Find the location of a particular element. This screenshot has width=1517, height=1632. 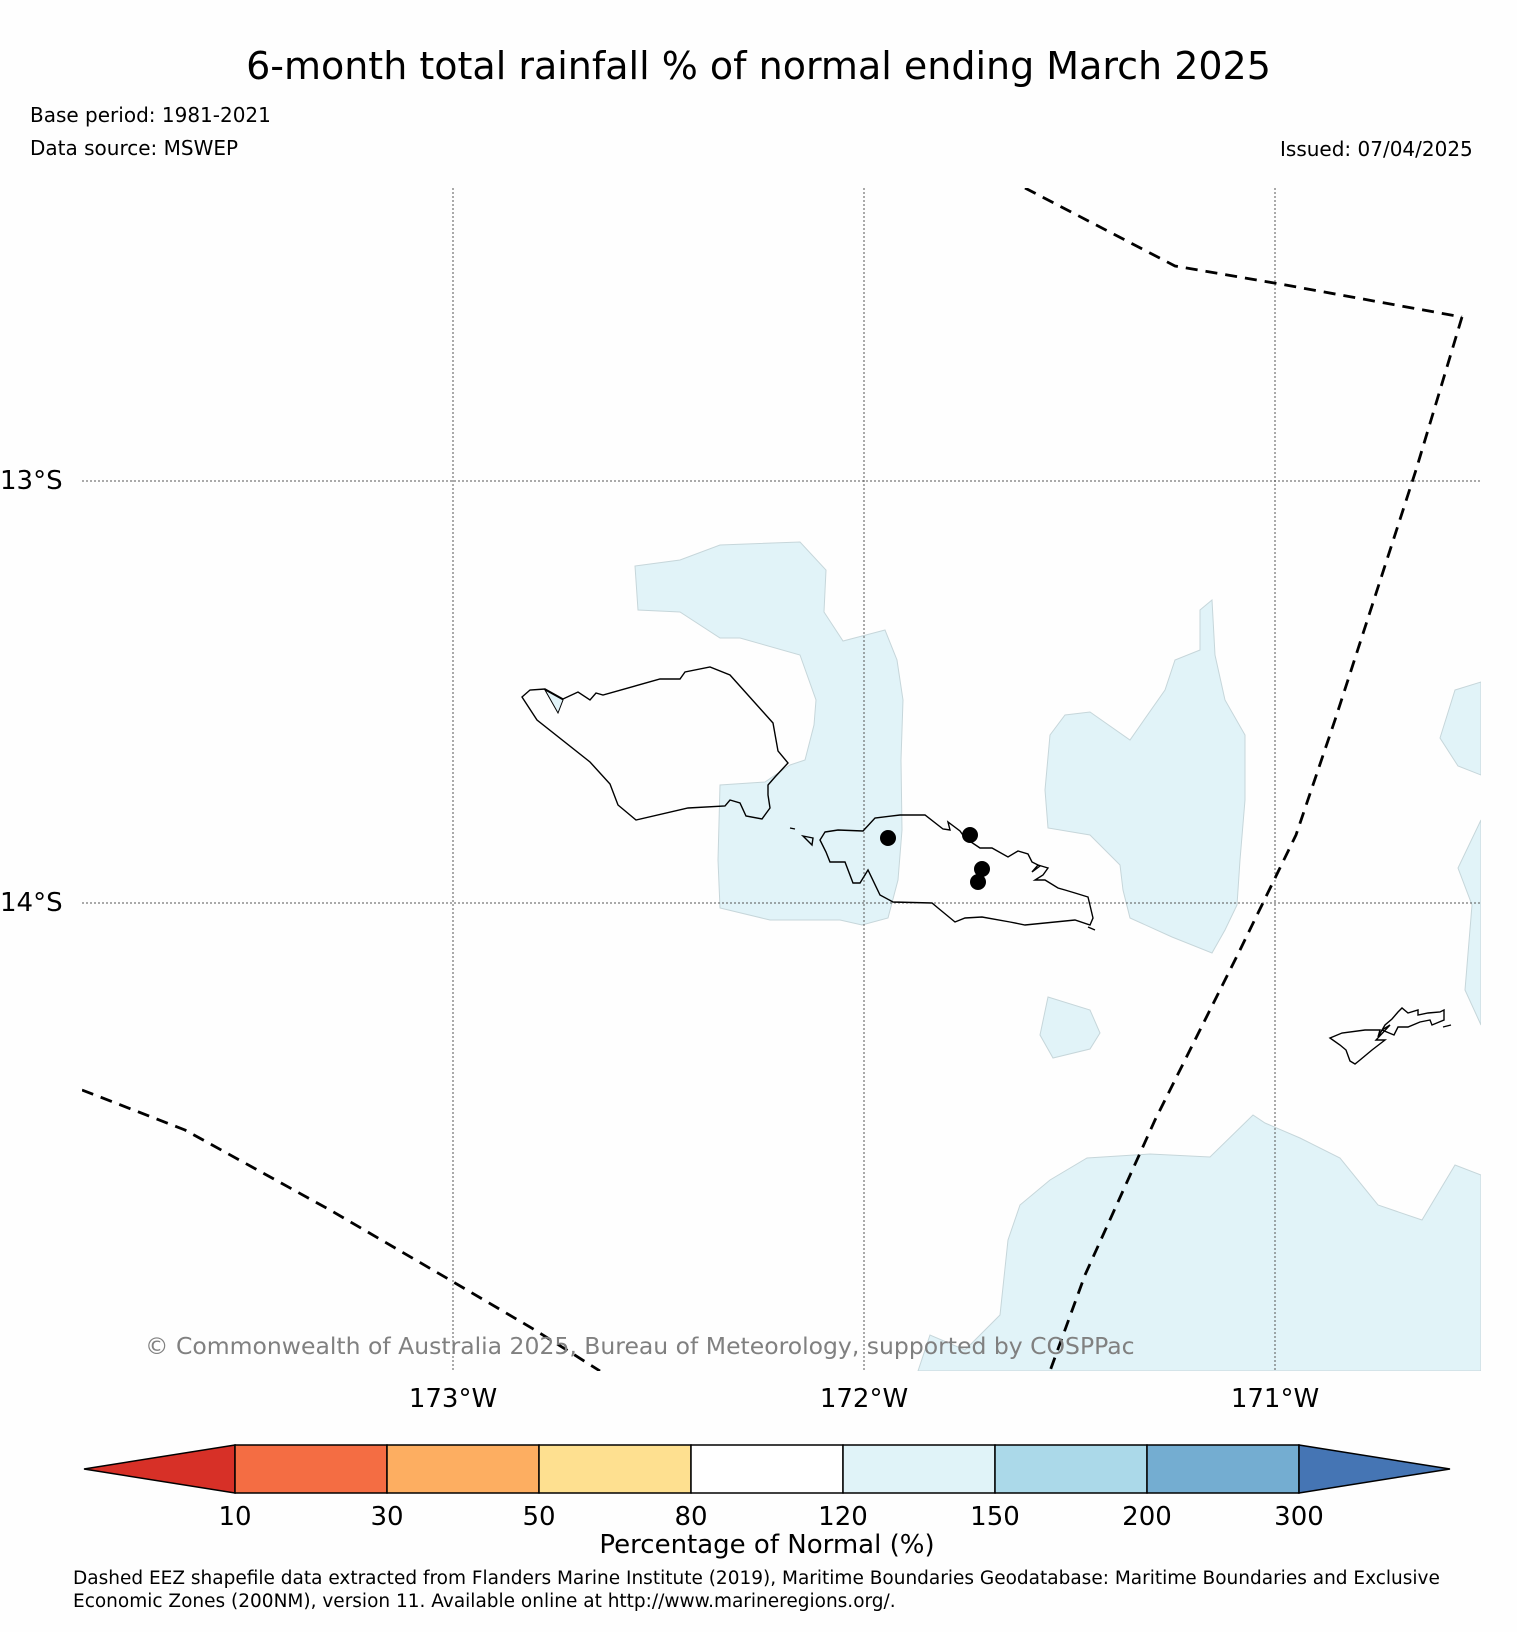

lat-label-13s: 13°S is located at coordinates (31, 481).